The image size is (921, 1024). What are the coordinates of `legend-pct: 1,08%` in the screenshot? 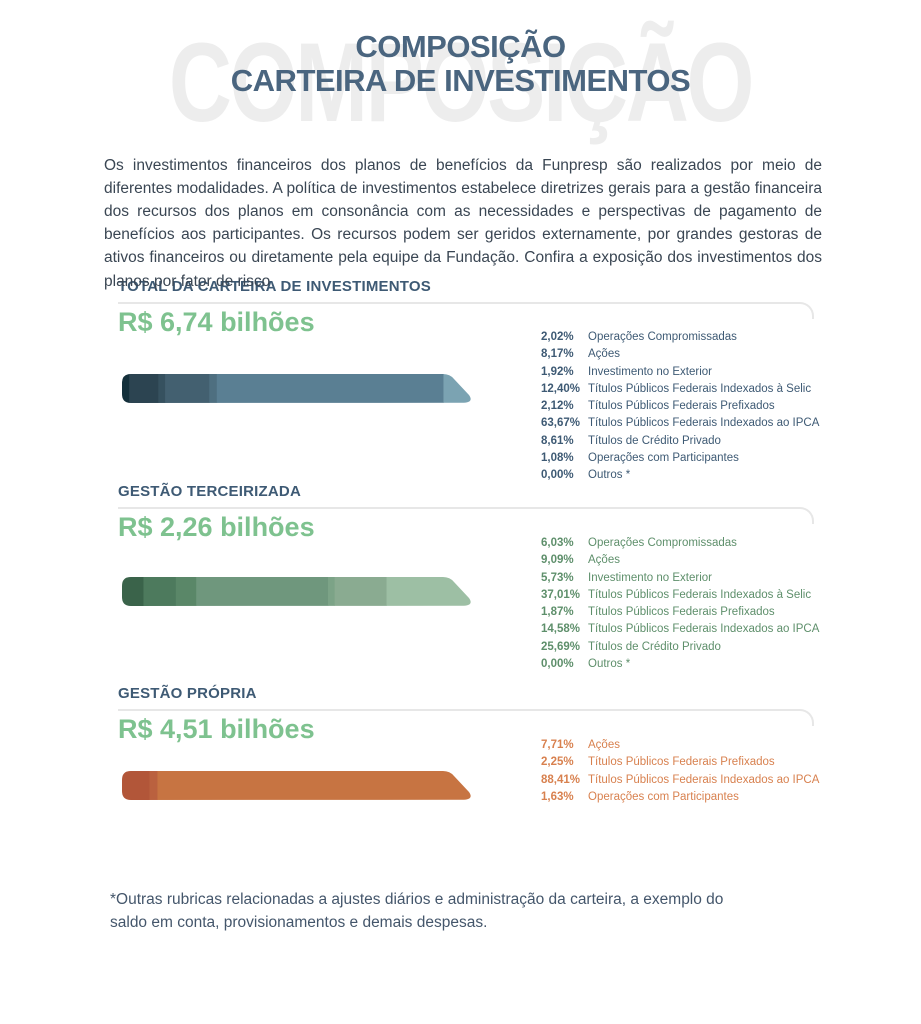 It's located at (557, 458).